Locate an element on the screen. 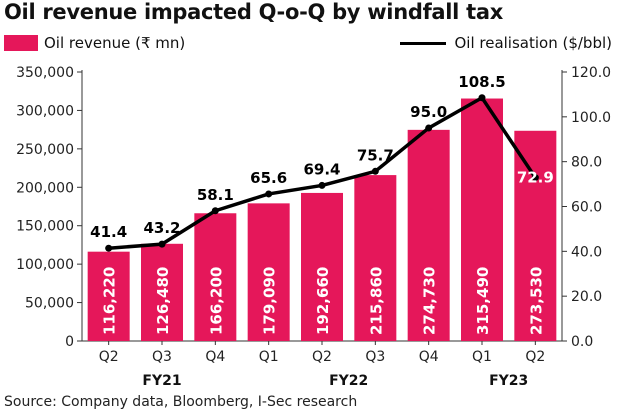  line-value-label: 41.4 is located at coordinates (108, 232).